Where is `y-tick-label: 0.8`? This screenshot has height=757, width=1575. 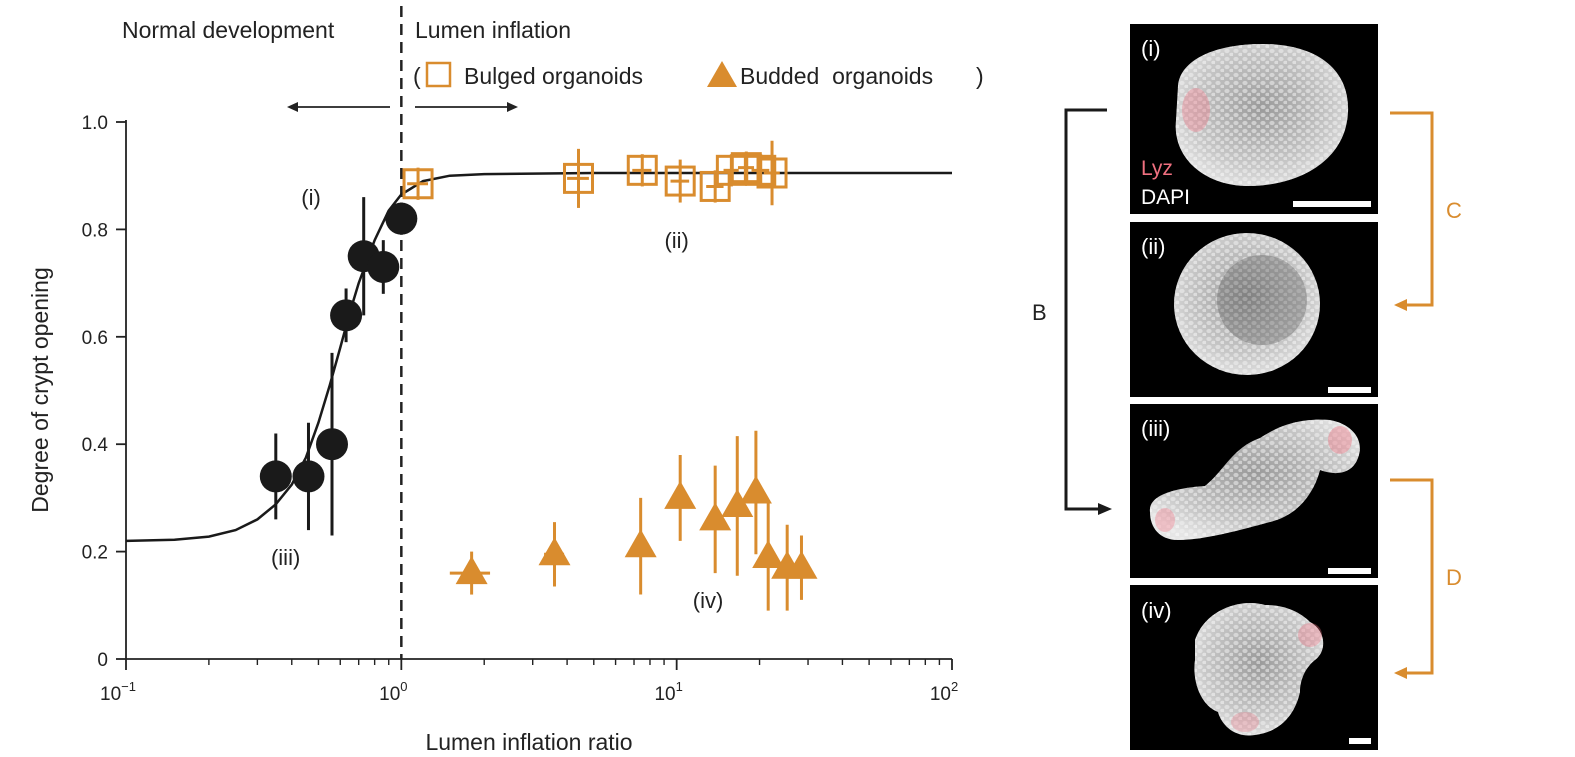 y-tick-label: 0.8 is located at coordinates (95, 230).